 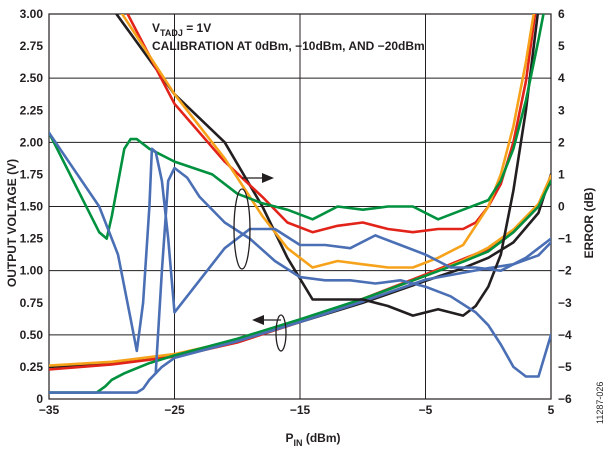 What do you see at coordinates (565, 303) in the screenshot?
I see `y2-tick-label: −3` at bounding box center [565, 303].